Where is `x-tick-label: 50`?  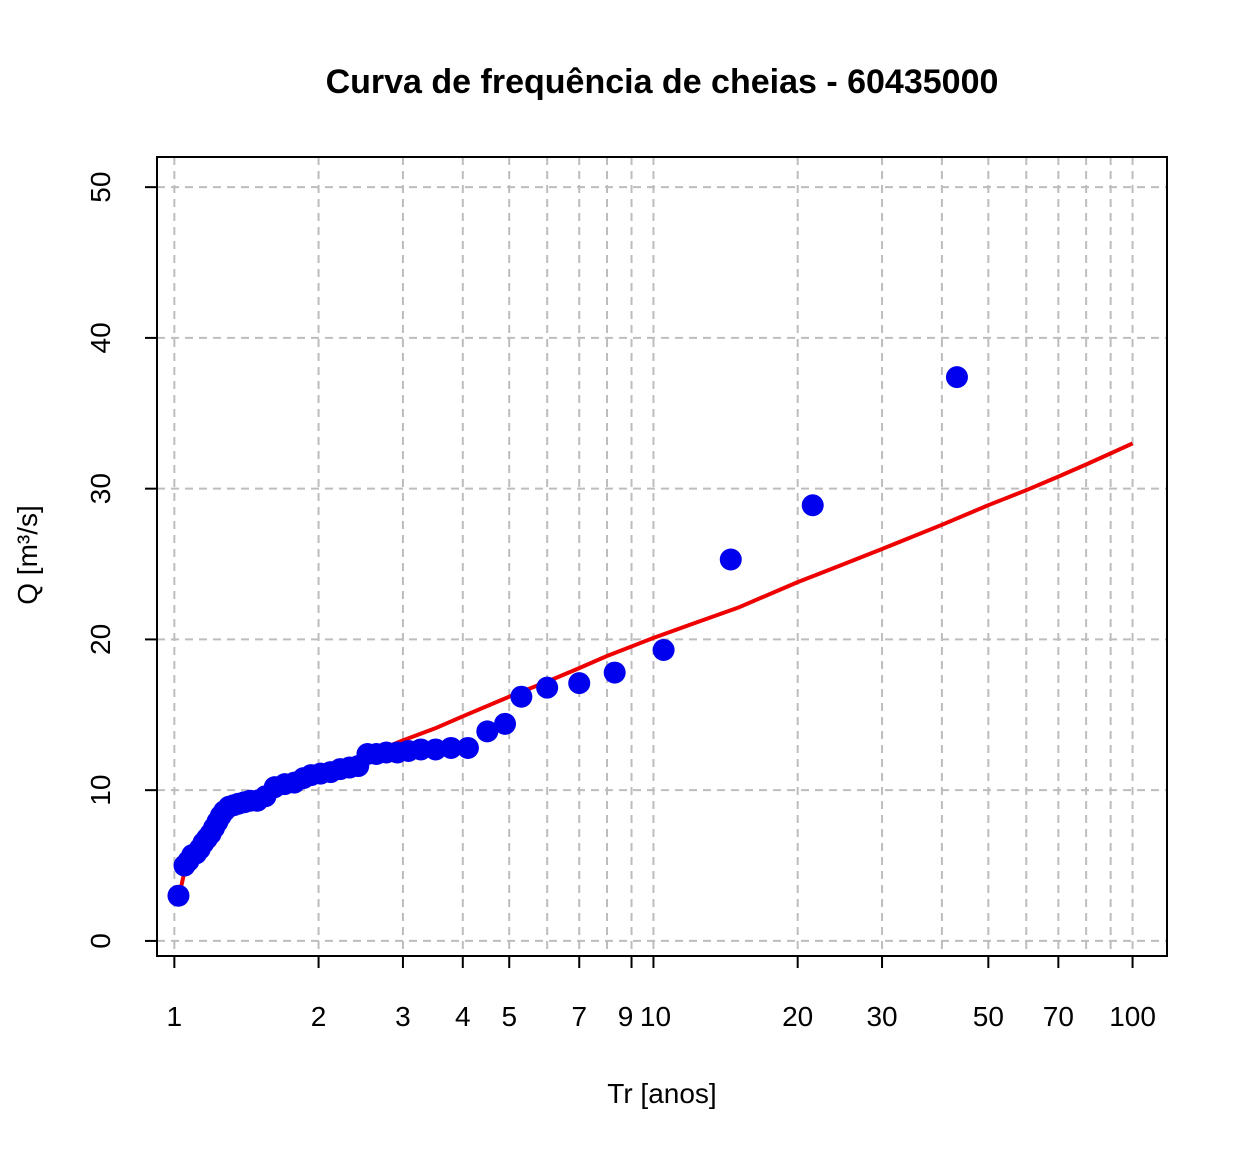
x-tick-label: 50 is located at coordinates (988, 1016).